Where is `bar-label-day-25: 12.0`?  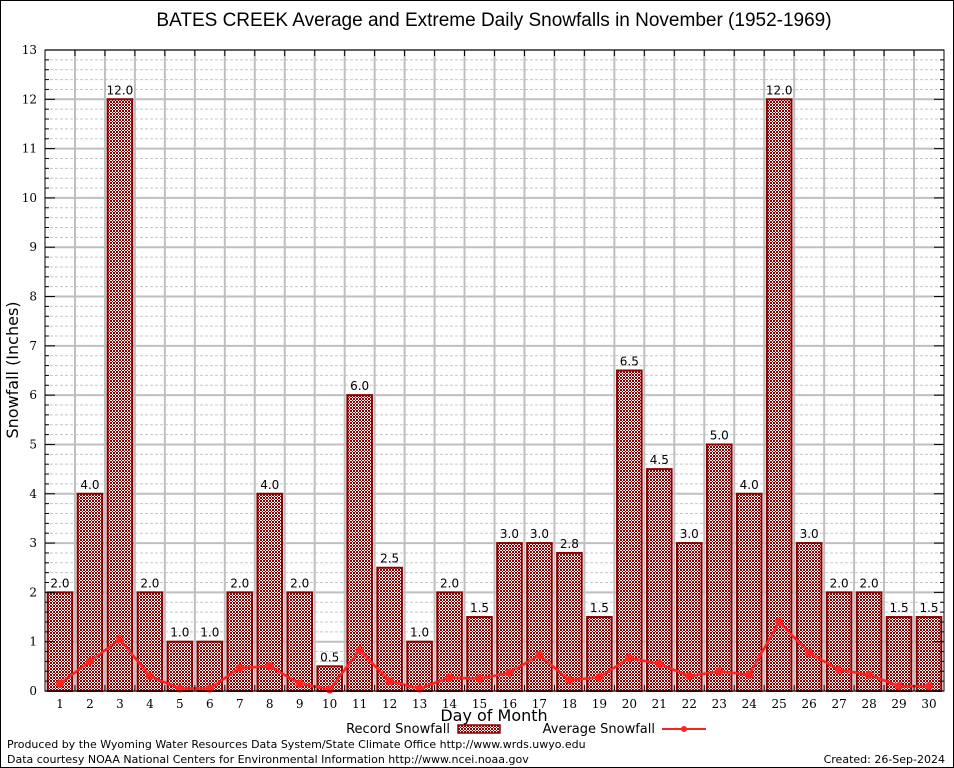 bar-label-day-25: 12.0 is located at coordinates (779, 90).